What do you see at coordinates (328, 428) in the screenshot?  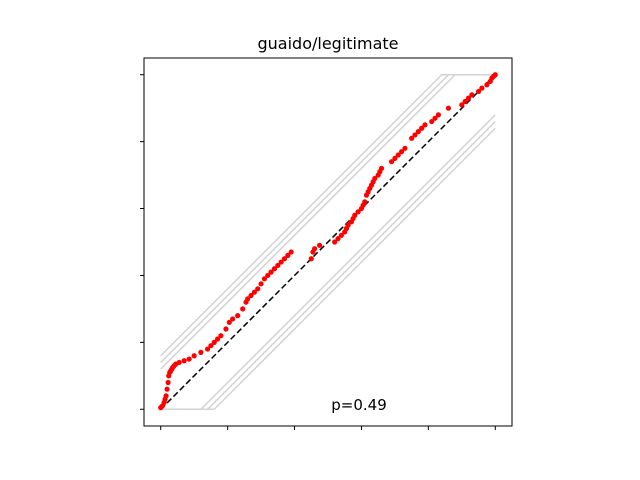 I see `x-ticks` at bounding box center [328, 428].